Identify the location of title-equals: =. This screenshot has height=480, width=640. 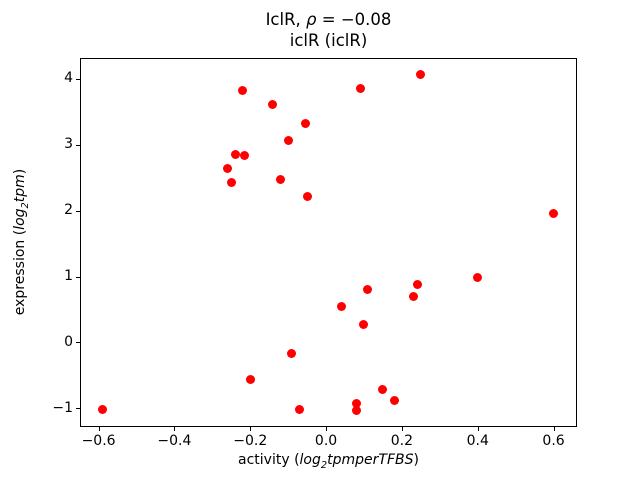
(328, 19).